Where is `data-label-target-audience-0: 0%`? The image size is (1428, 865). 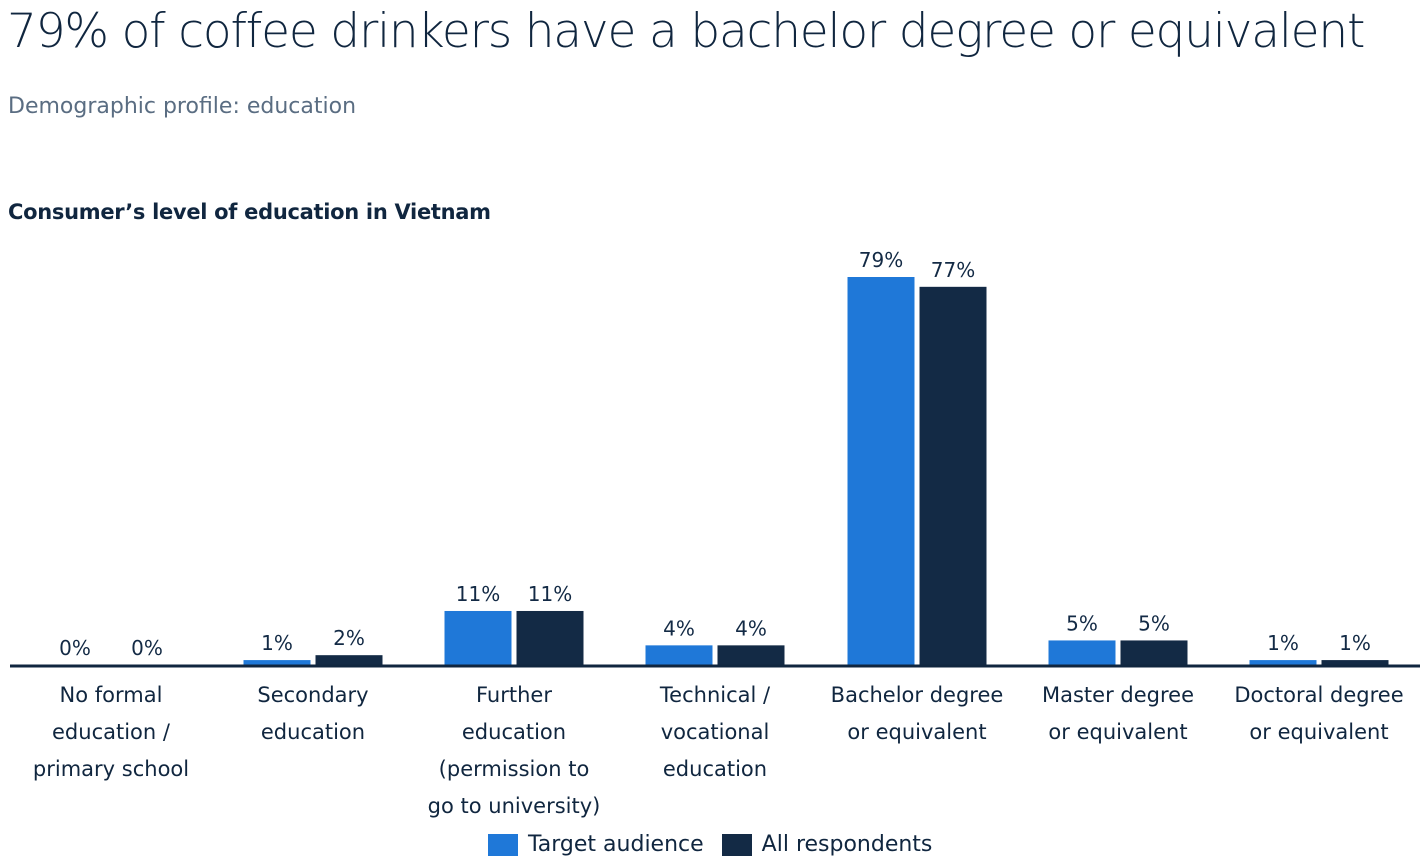
data-label-target-audience-0: 0% is located at coordinates (75, 648).